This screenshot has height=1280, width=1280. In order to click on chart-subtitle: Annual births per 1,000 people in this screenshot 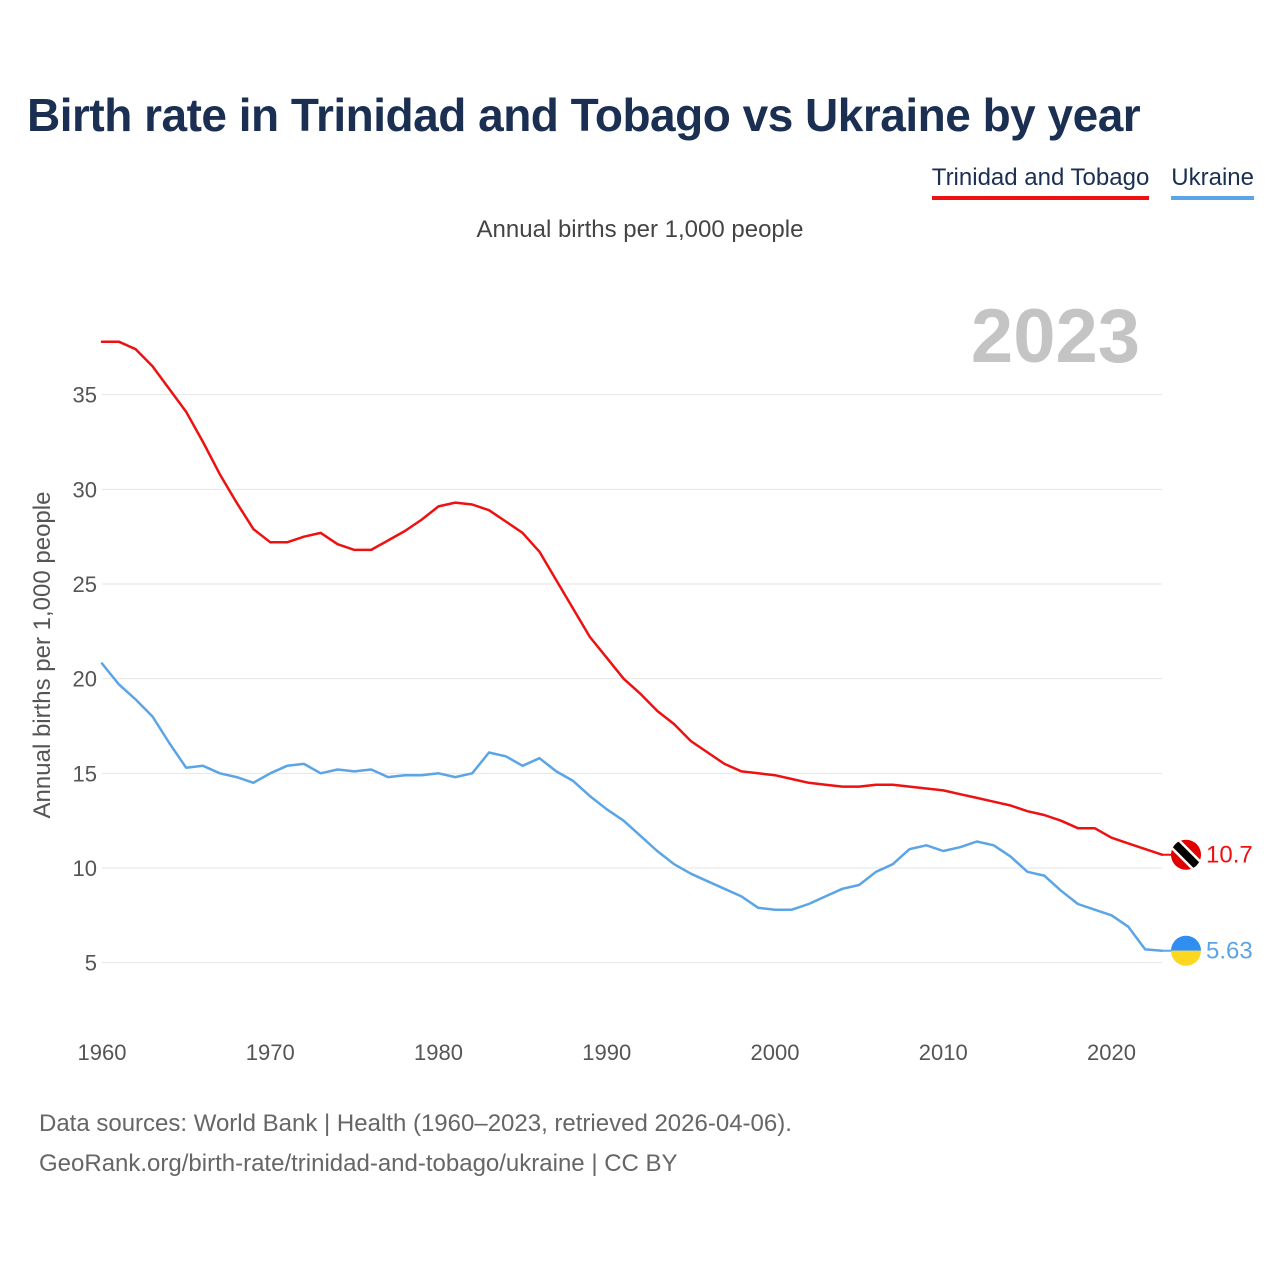, I will do `click(640, 229)`.